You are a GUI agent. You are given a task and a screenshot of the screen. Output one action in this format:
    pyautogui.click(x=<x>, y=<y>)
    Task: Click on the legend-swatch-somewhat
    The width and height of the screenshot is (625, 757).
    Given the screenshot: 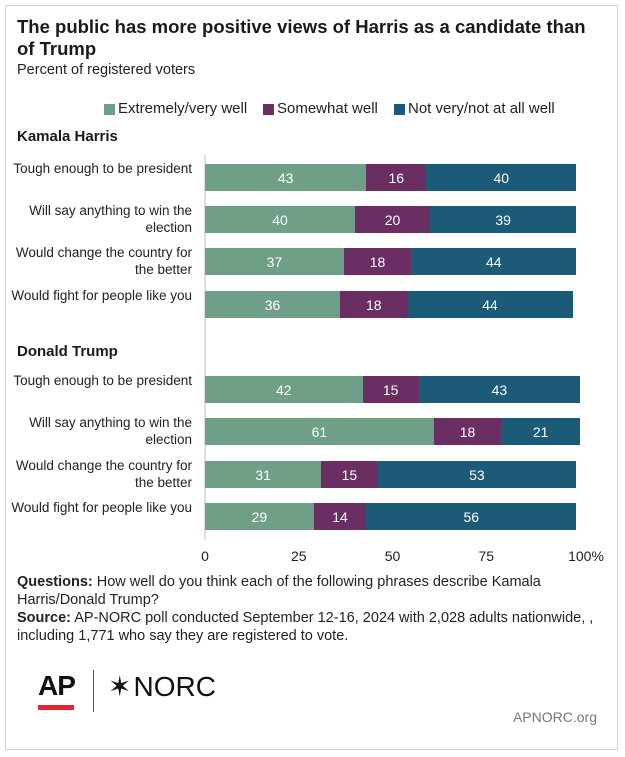 What is the action you would take?
    pyautogui.click(x=268, y=109)
    